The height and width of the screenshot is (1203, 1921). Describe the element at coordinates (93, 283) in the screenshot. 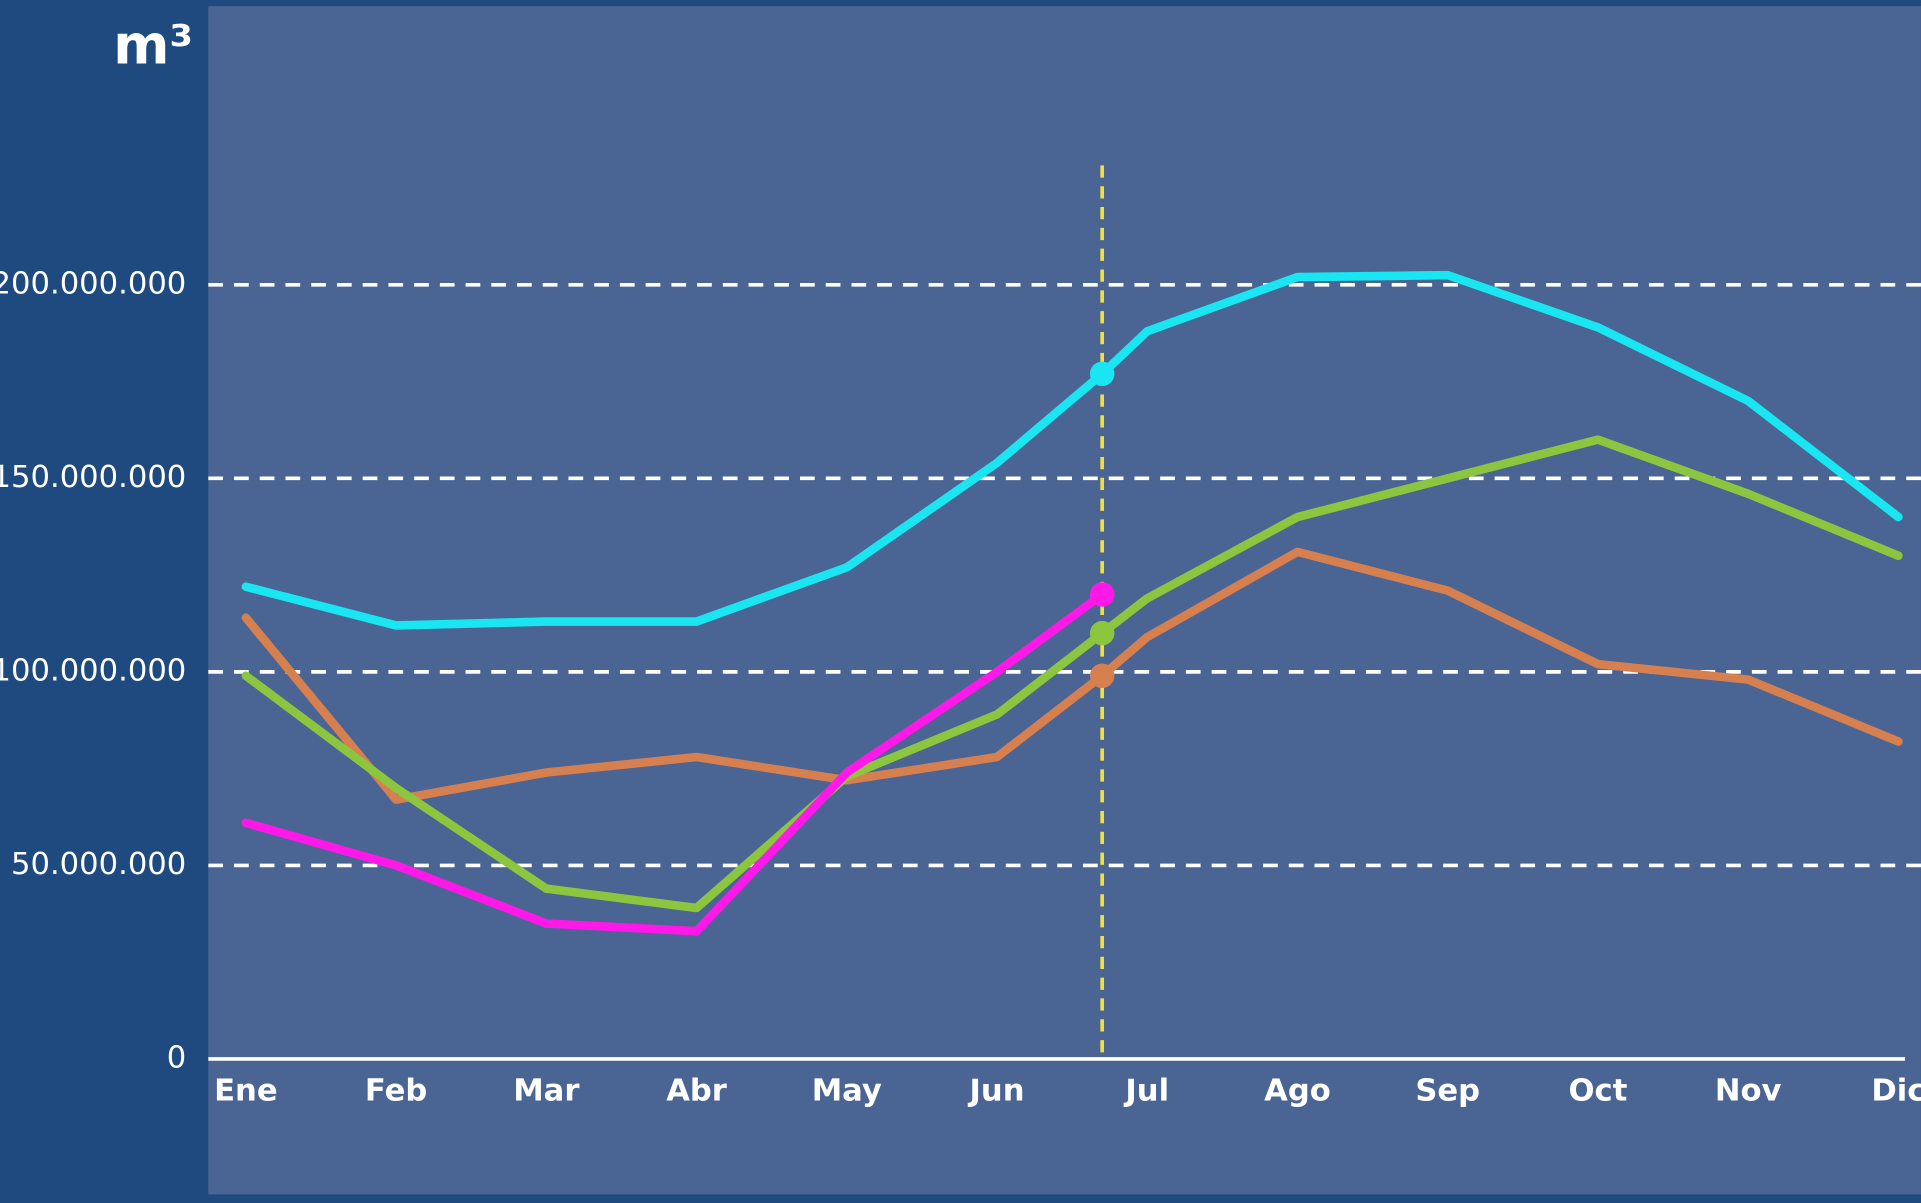

I see `y-tick-label: 200.000.000` at that location.